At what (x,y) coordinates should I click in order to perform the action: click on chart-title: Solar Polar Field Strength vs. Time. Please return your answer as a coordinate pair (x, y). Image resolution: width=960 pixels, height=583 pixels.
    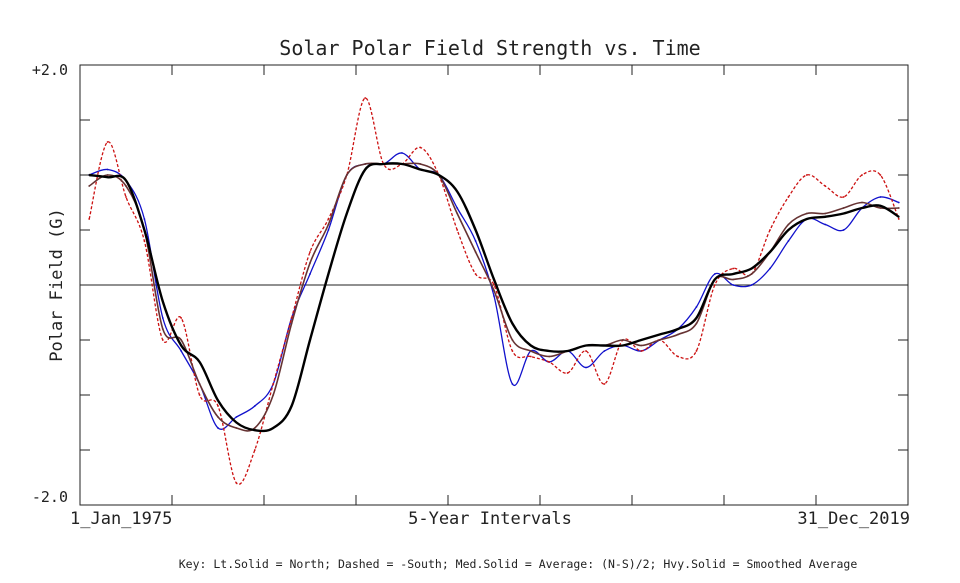
    Looking at the image, I should click on (489, 48).